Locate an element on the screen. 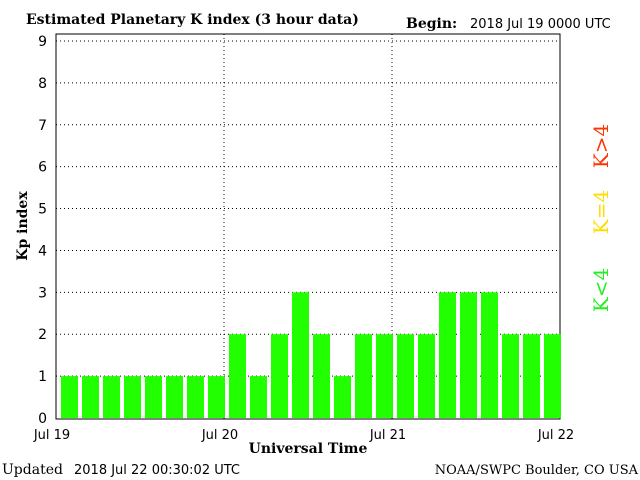  x-tick-label: Jul 21 is located at coordinates (387, 435).